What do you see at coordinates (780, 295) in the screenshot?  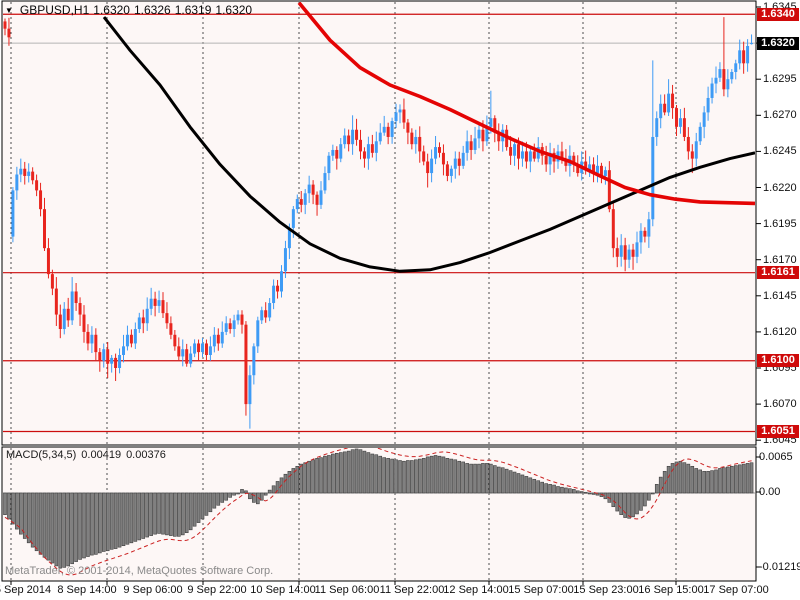 I see `price-tick-label: 1.6145` at bounding box center [780, 295].